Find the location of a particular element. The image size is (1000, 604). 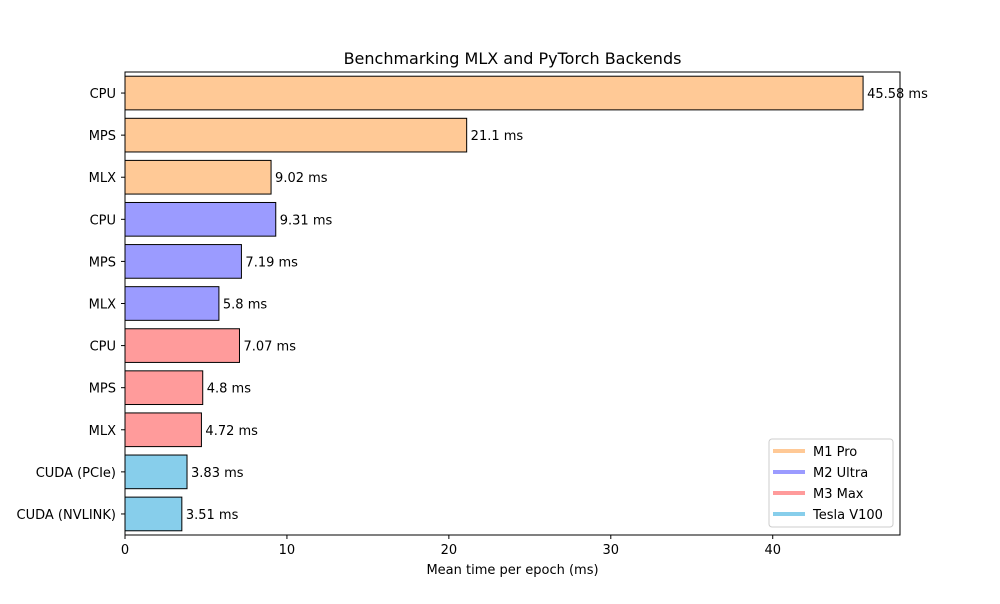

bar-value-label: 9.31 ms is located at coordinates (306, 220).